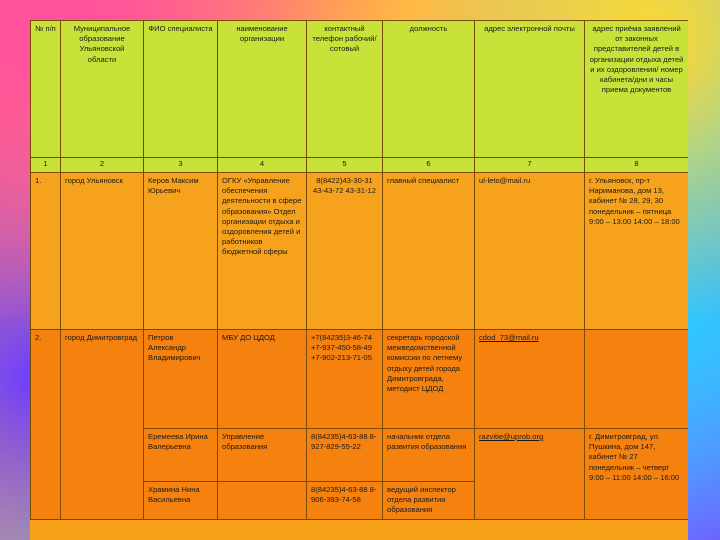 This screenshot has height=540, width=720. What do you see at coordinates (45, 424) in the screenshot?
I see `row-number: 2.` at bounding box center [45, 424].